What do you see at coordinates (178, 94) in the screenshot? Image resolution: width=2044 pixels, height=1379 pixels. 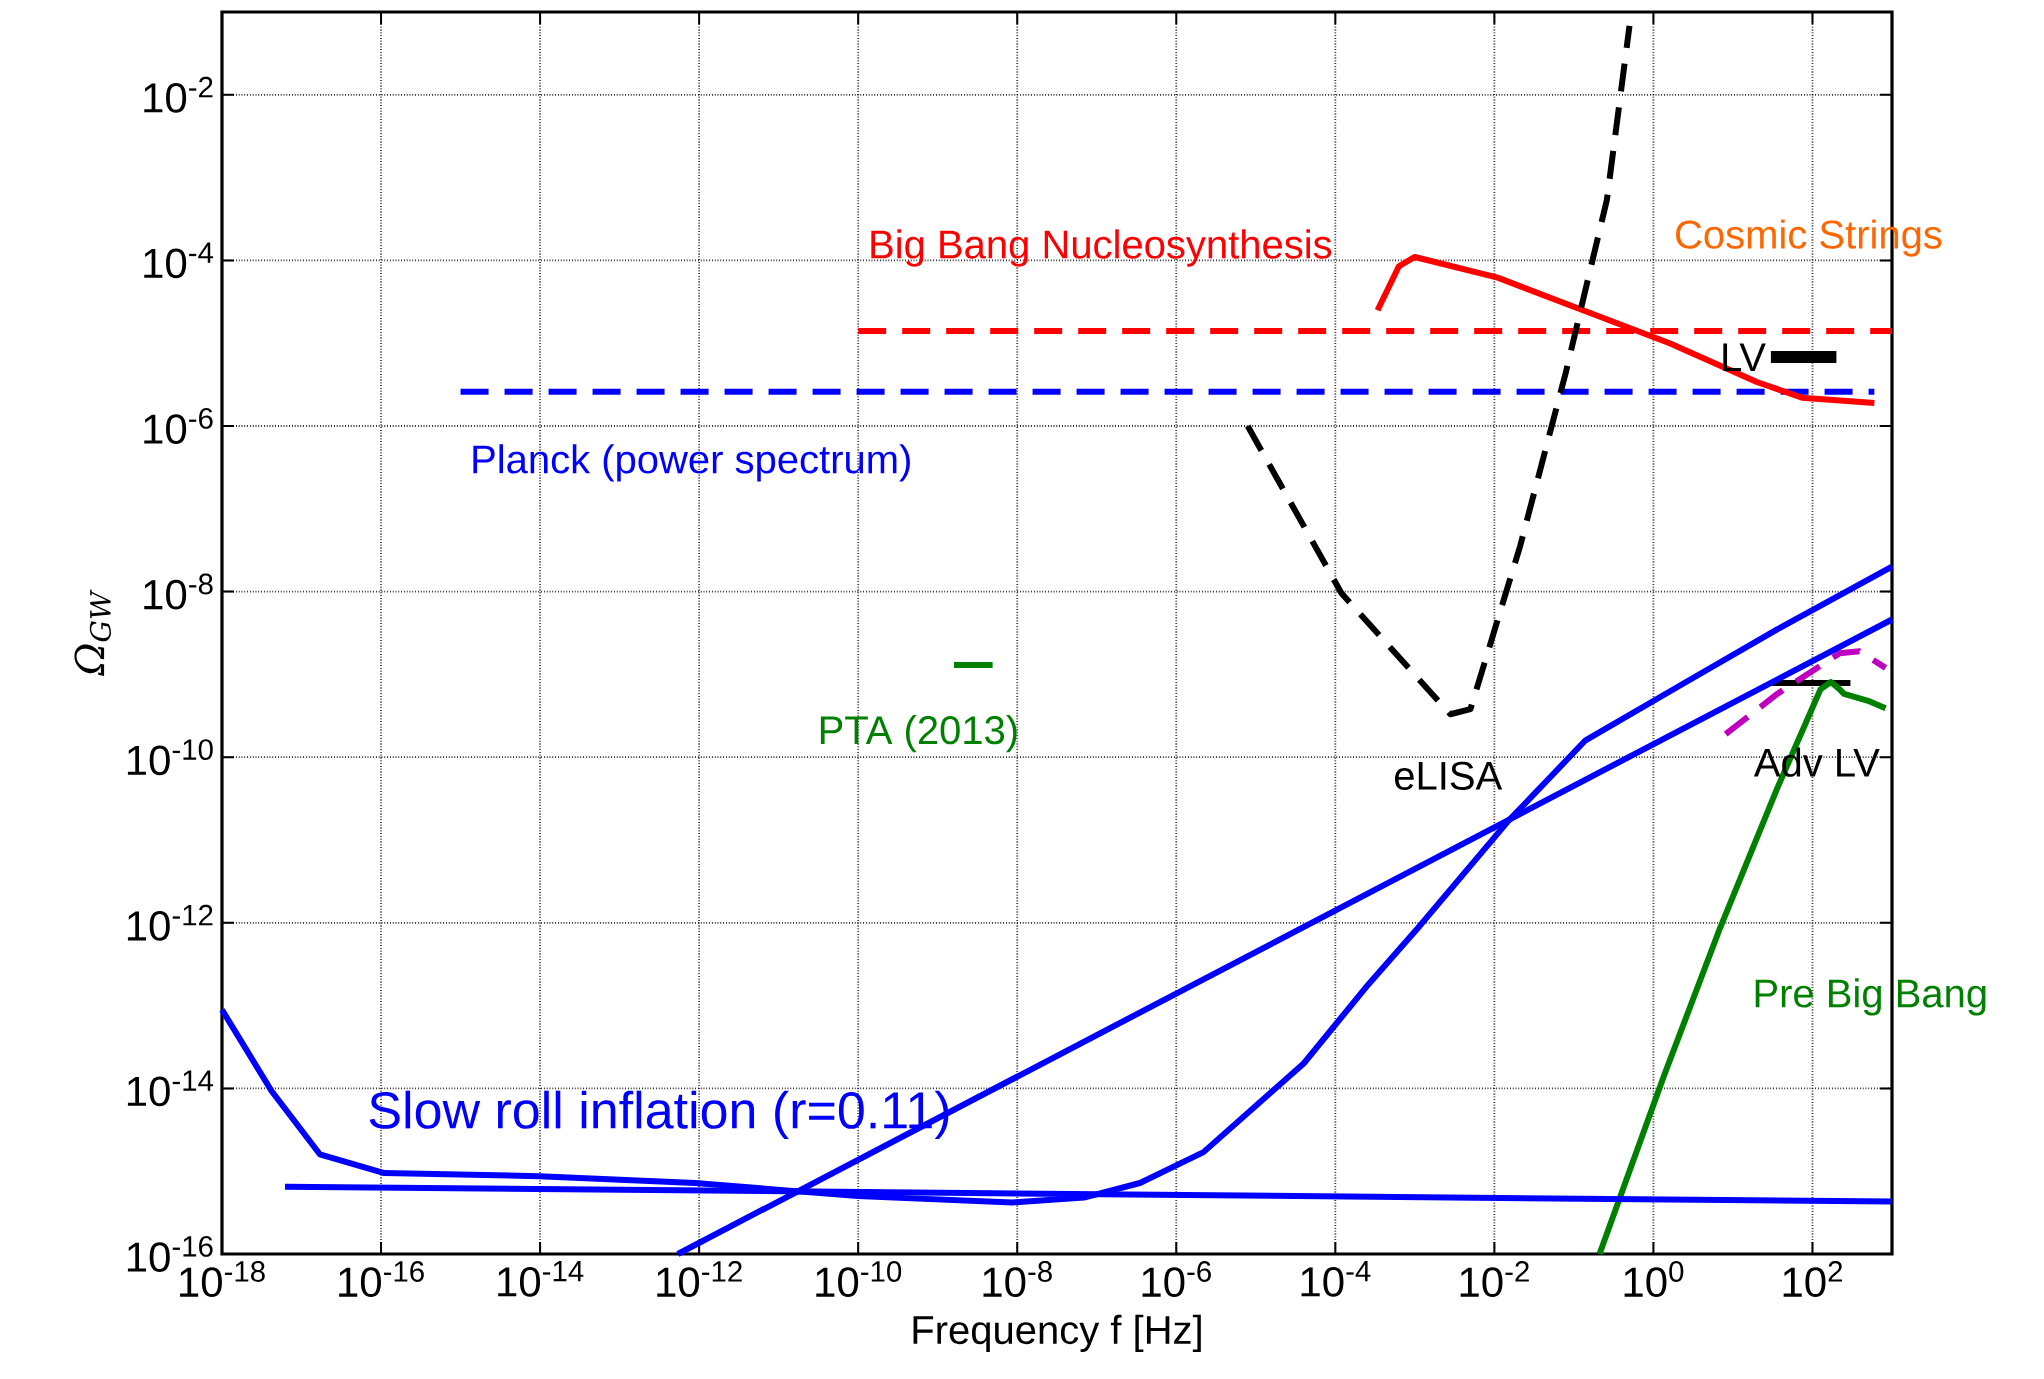 I see `y-tick-label: 10$^{-2}$` at bounding box center [178, 94].